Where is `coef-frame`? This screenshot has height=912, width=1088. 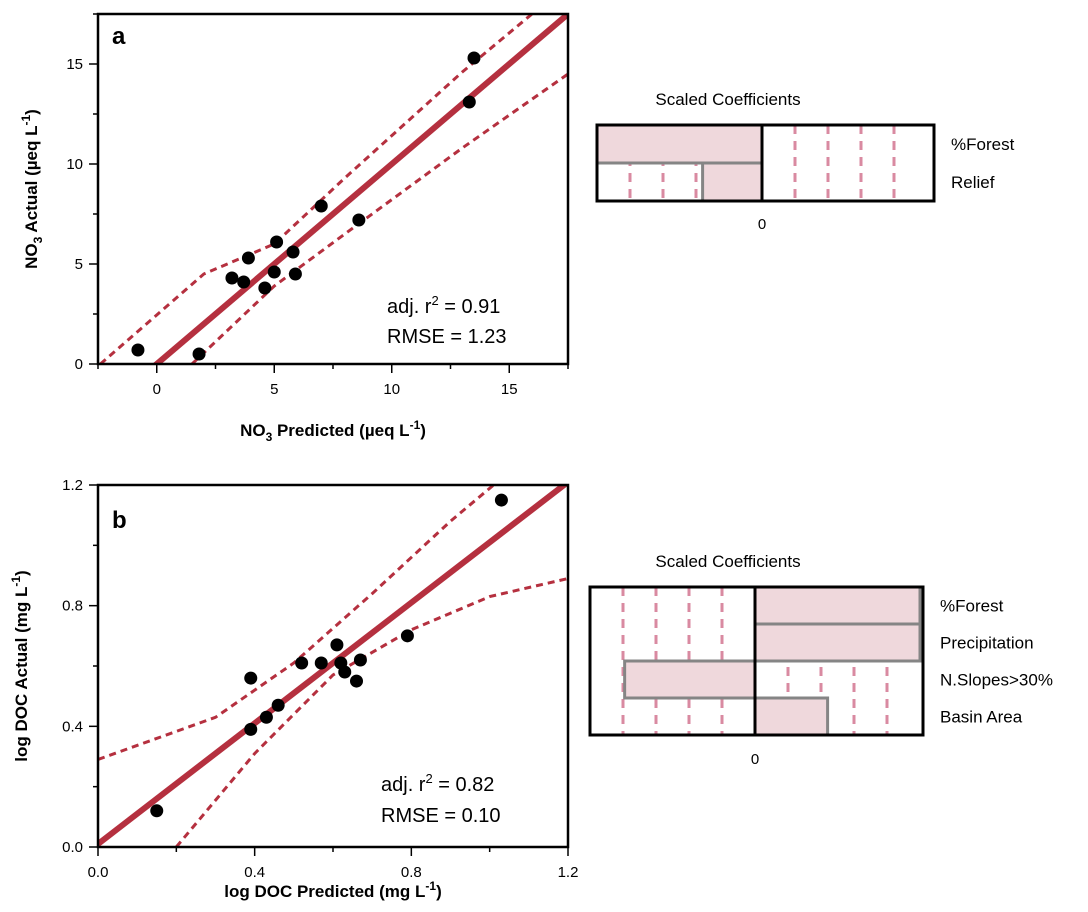
coef-frame is located at coordinates (765, 163).